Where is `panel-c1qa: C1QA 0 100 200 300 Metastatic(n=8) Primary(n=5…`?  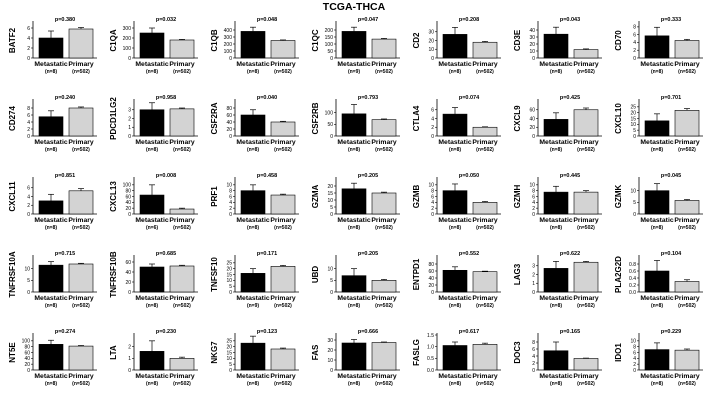 panel-c1qa: C1QA 0 100 200 300 Metastatic(n=8) Primary(n=5… is located at coordinates (153, 46).